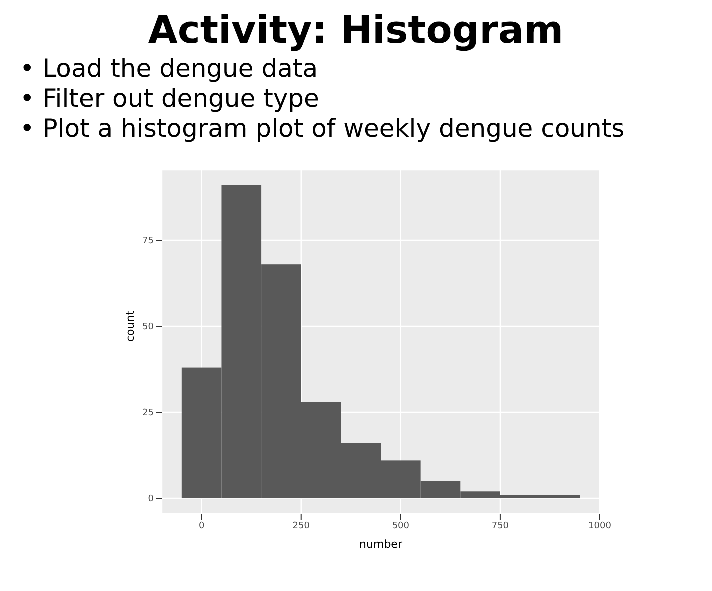 The image size is (712, 591). What do you see at coordinates (148, 241) in the screenshot?
I see `y-tick-label: 75` at bounding box center [148, 241].